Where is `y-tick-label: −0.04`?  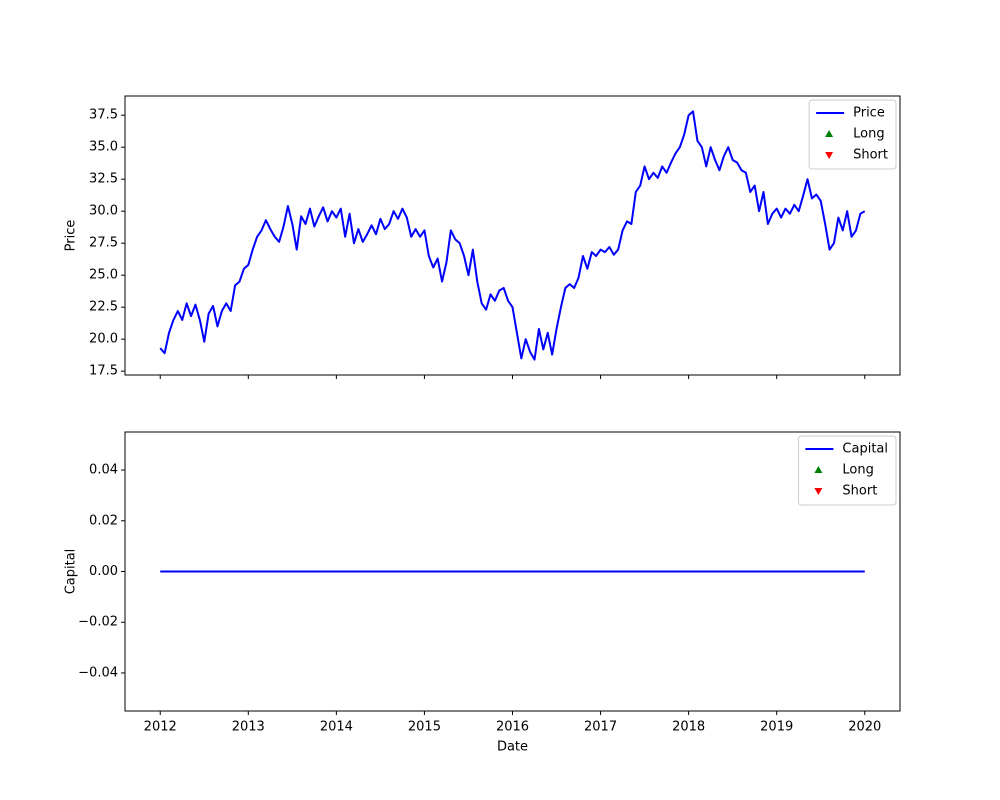
y-tick-label: −0.04 is located at coordinates (98, 672).